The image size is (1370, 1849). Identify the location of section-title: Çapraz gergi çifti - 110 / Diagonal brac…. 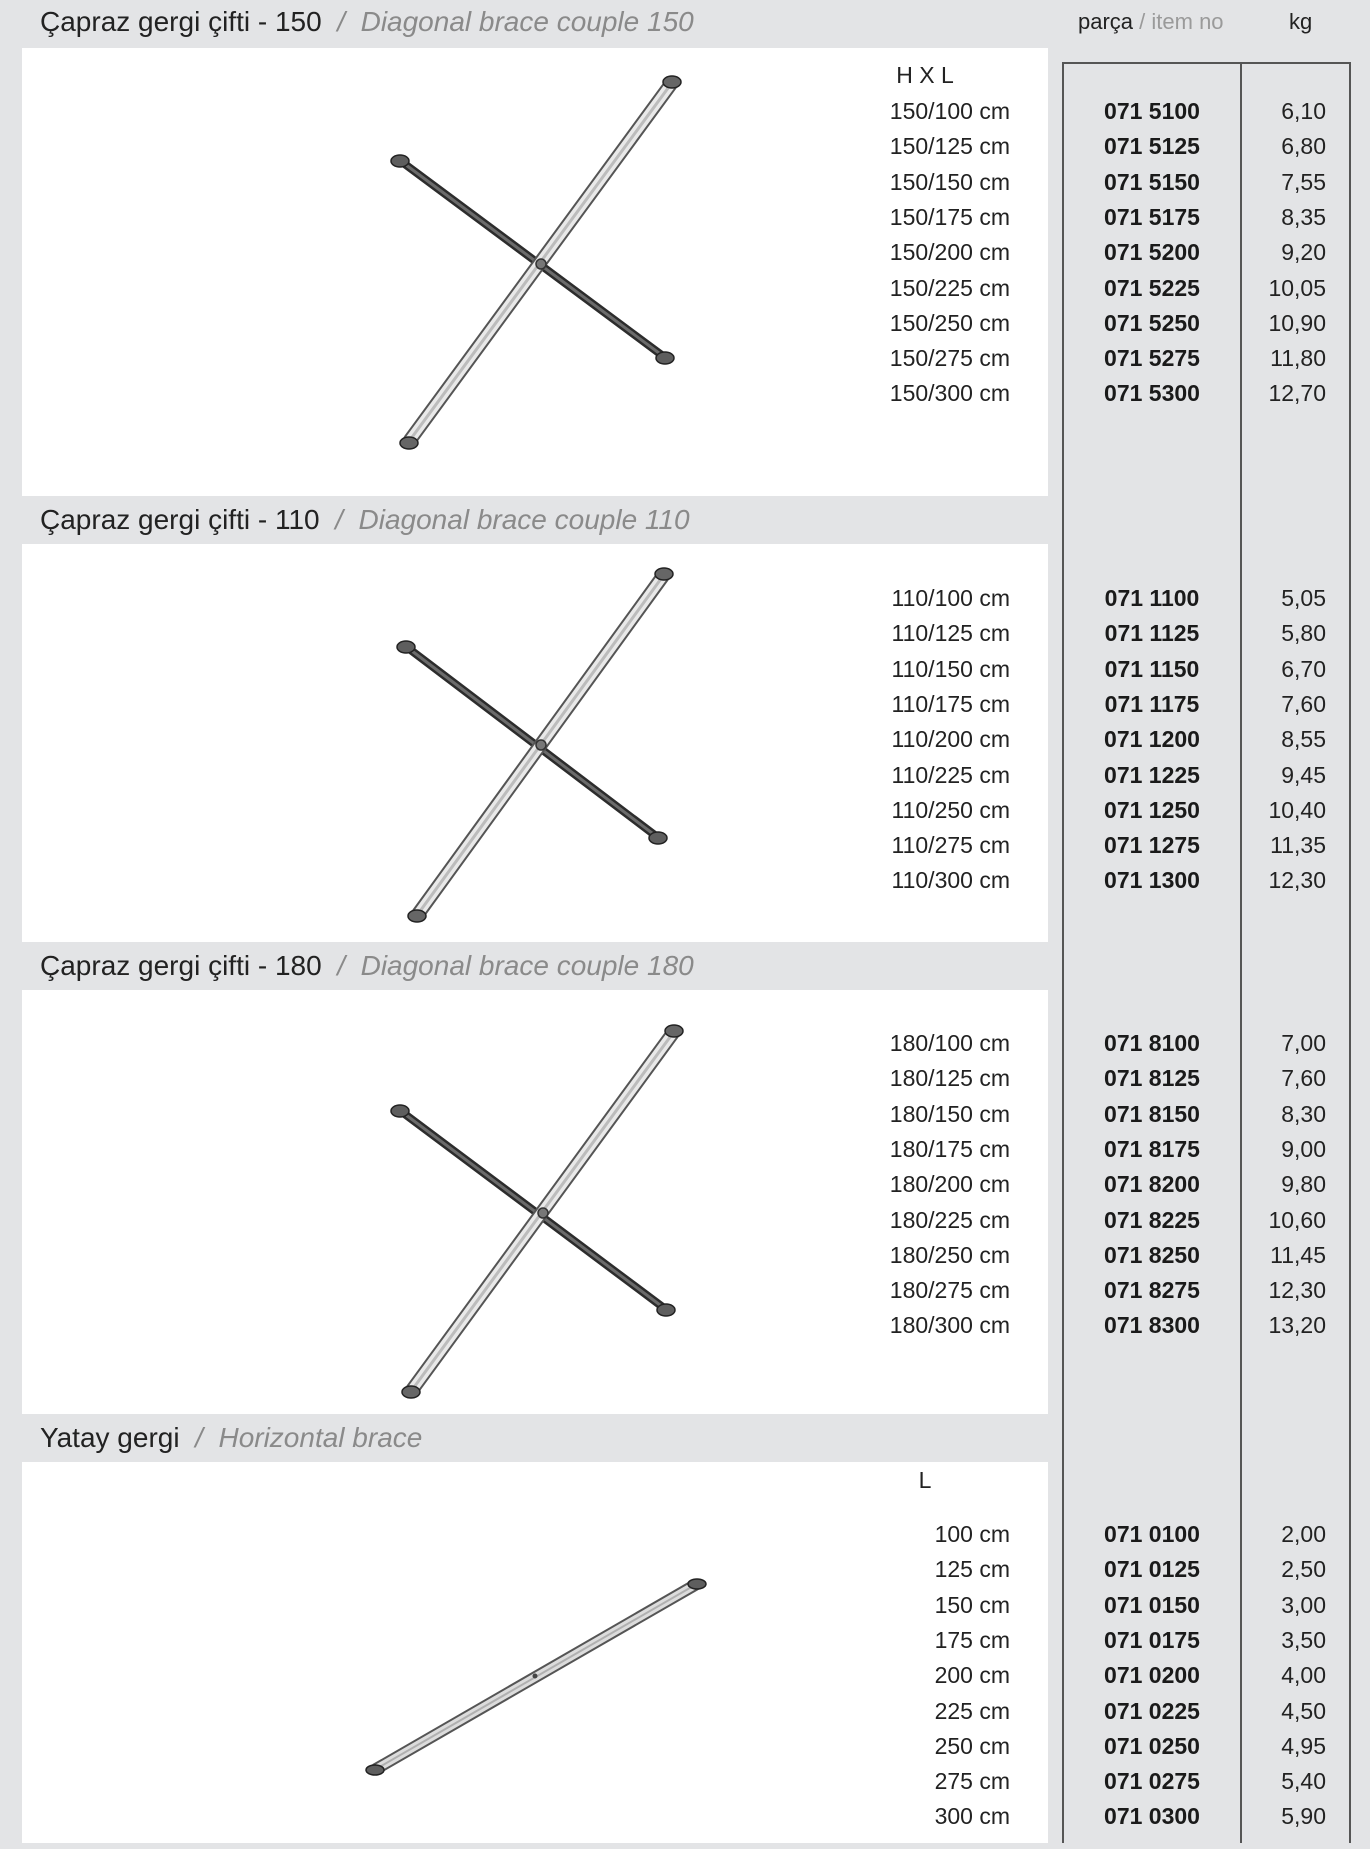
(365, 520).